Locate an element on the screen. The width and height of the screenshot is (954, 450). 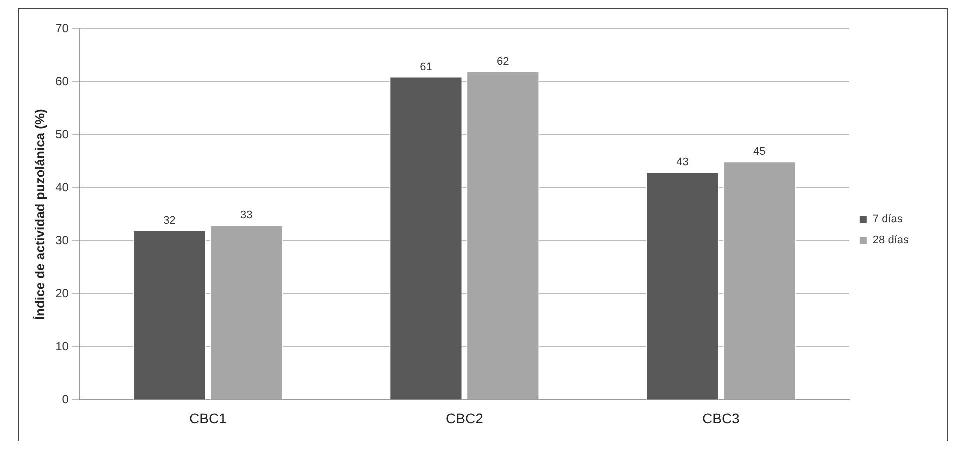
y-tick-label: 20 is located at coordinates (63, 293).